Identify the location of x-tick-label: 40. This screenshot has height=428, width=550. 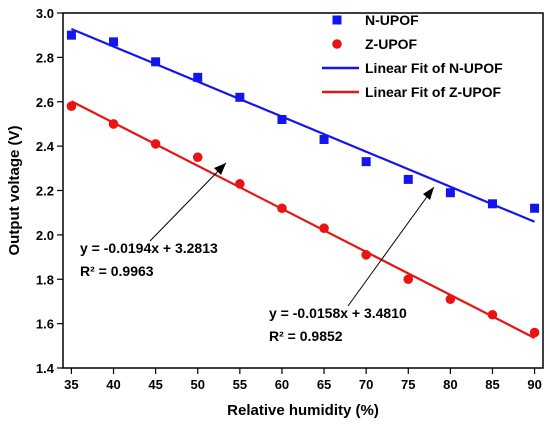
(113, 384).